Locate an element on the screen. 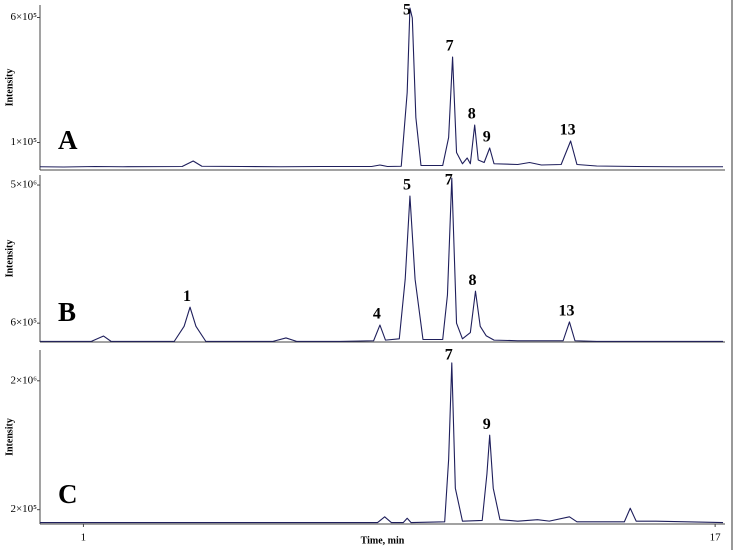 This screenshot has width=735, height=550. x-axis-label: Time, min is located at coordinates (383, 540).